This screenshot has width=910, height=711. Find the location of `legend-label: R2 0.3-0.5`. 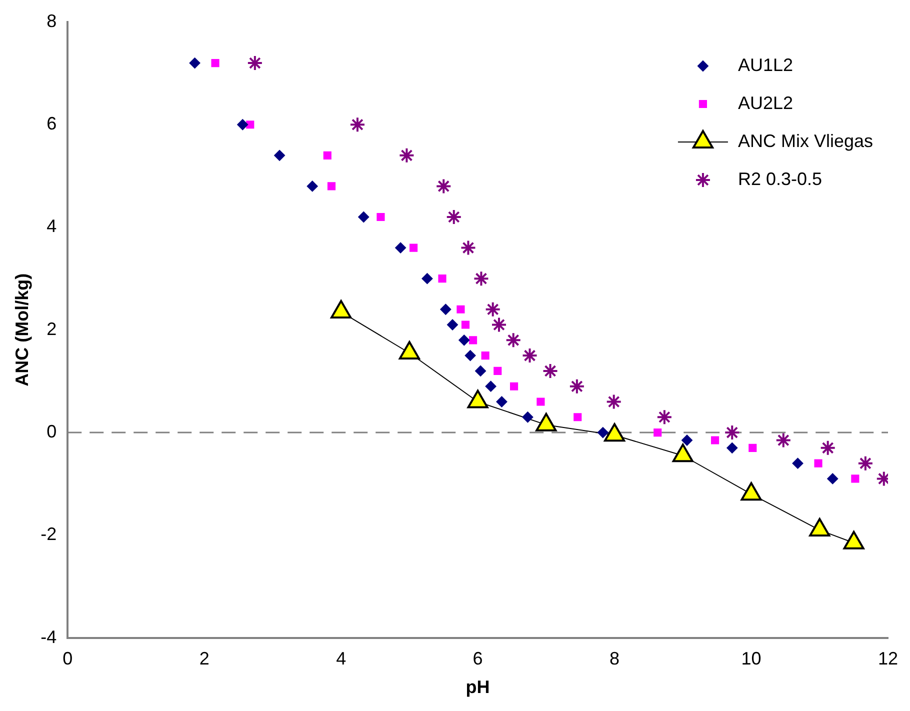

legend-label: R2 0.3-0.5 is located at coordinates (780, 178).